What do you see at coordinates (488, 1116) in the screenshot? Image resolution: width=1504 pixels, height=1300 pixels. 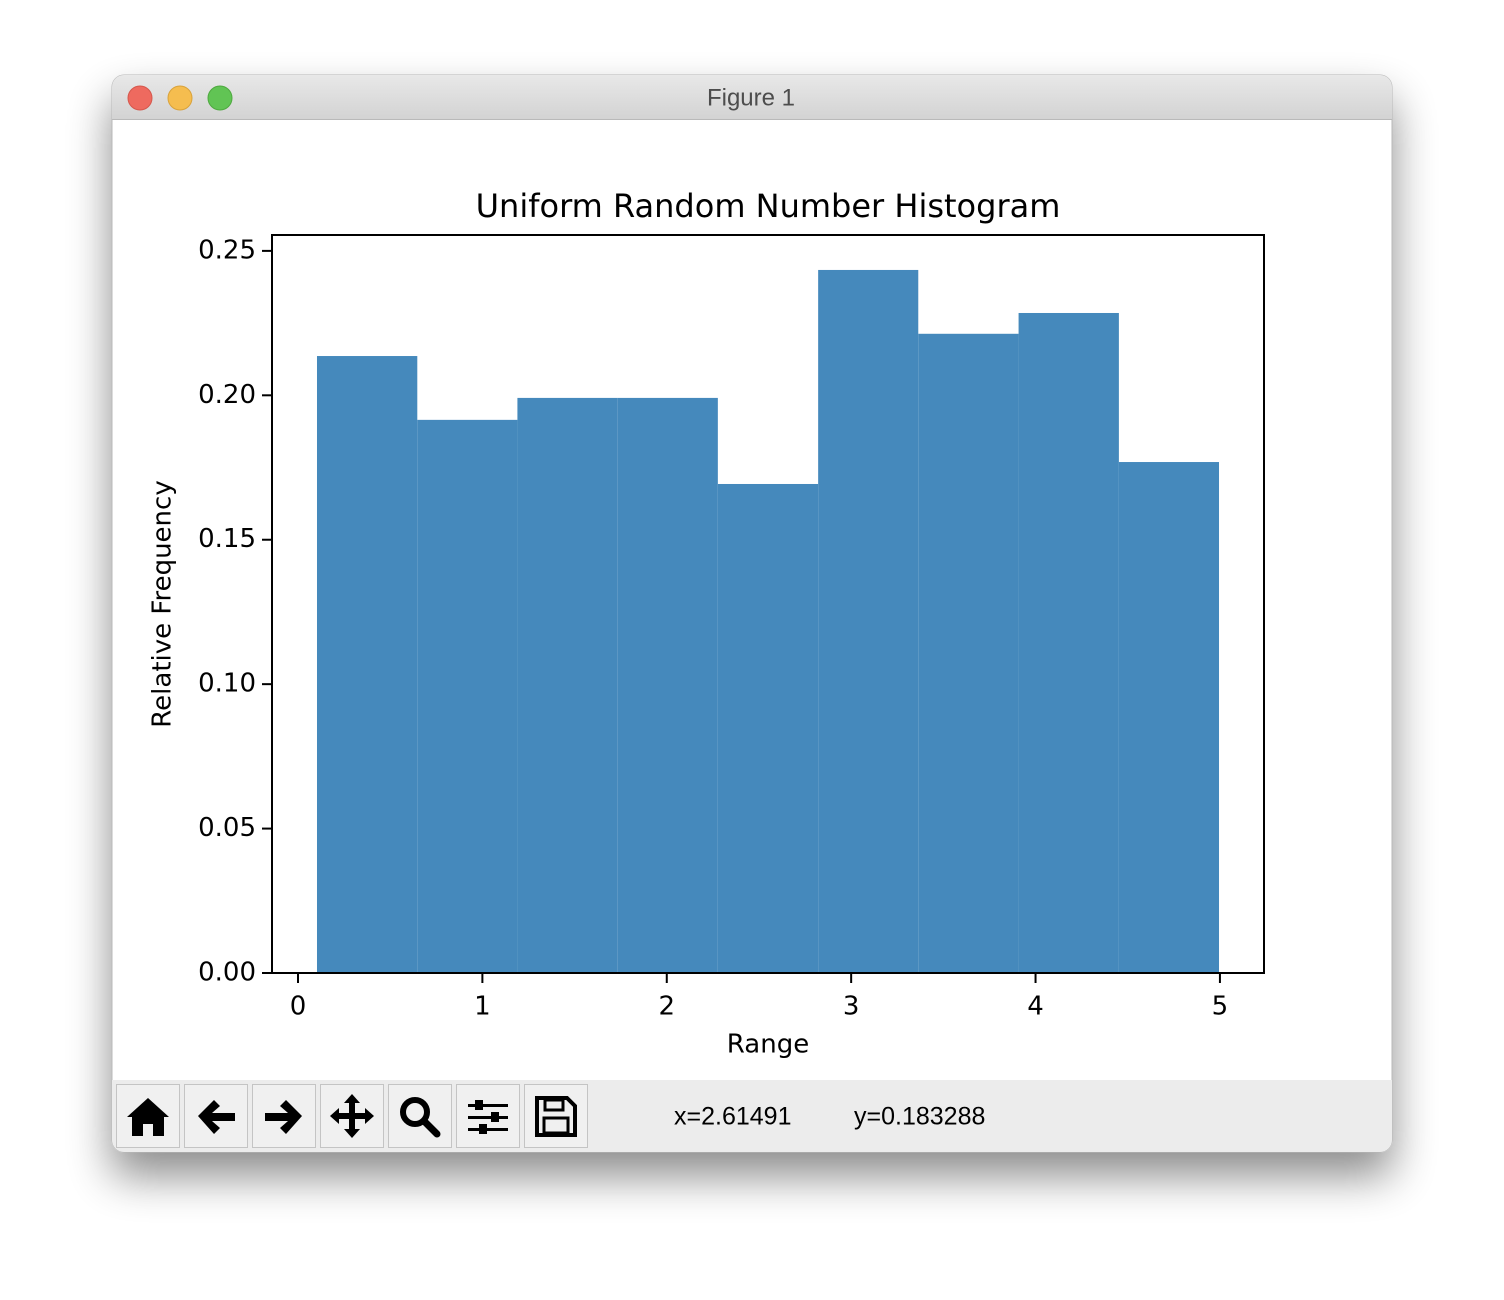 I see `configure-button` at bounding box center [488, 1116].